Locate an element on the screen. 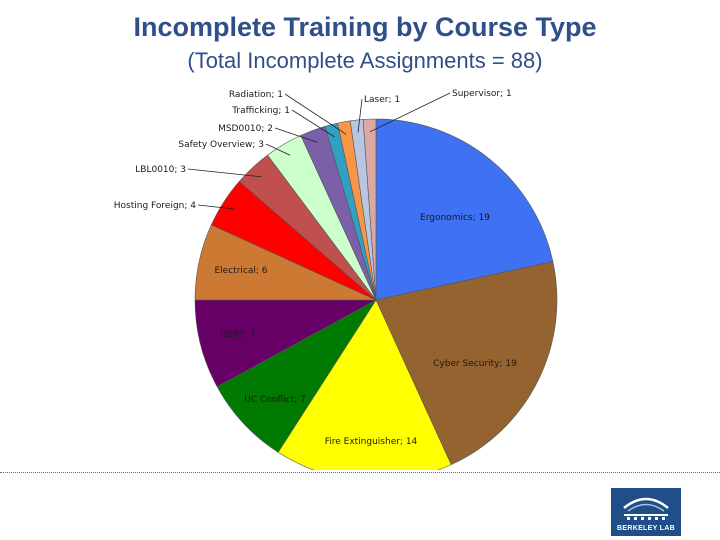 The image size is (720, 540). pie-slice-cyber-security is located at coordinates (466, 363).